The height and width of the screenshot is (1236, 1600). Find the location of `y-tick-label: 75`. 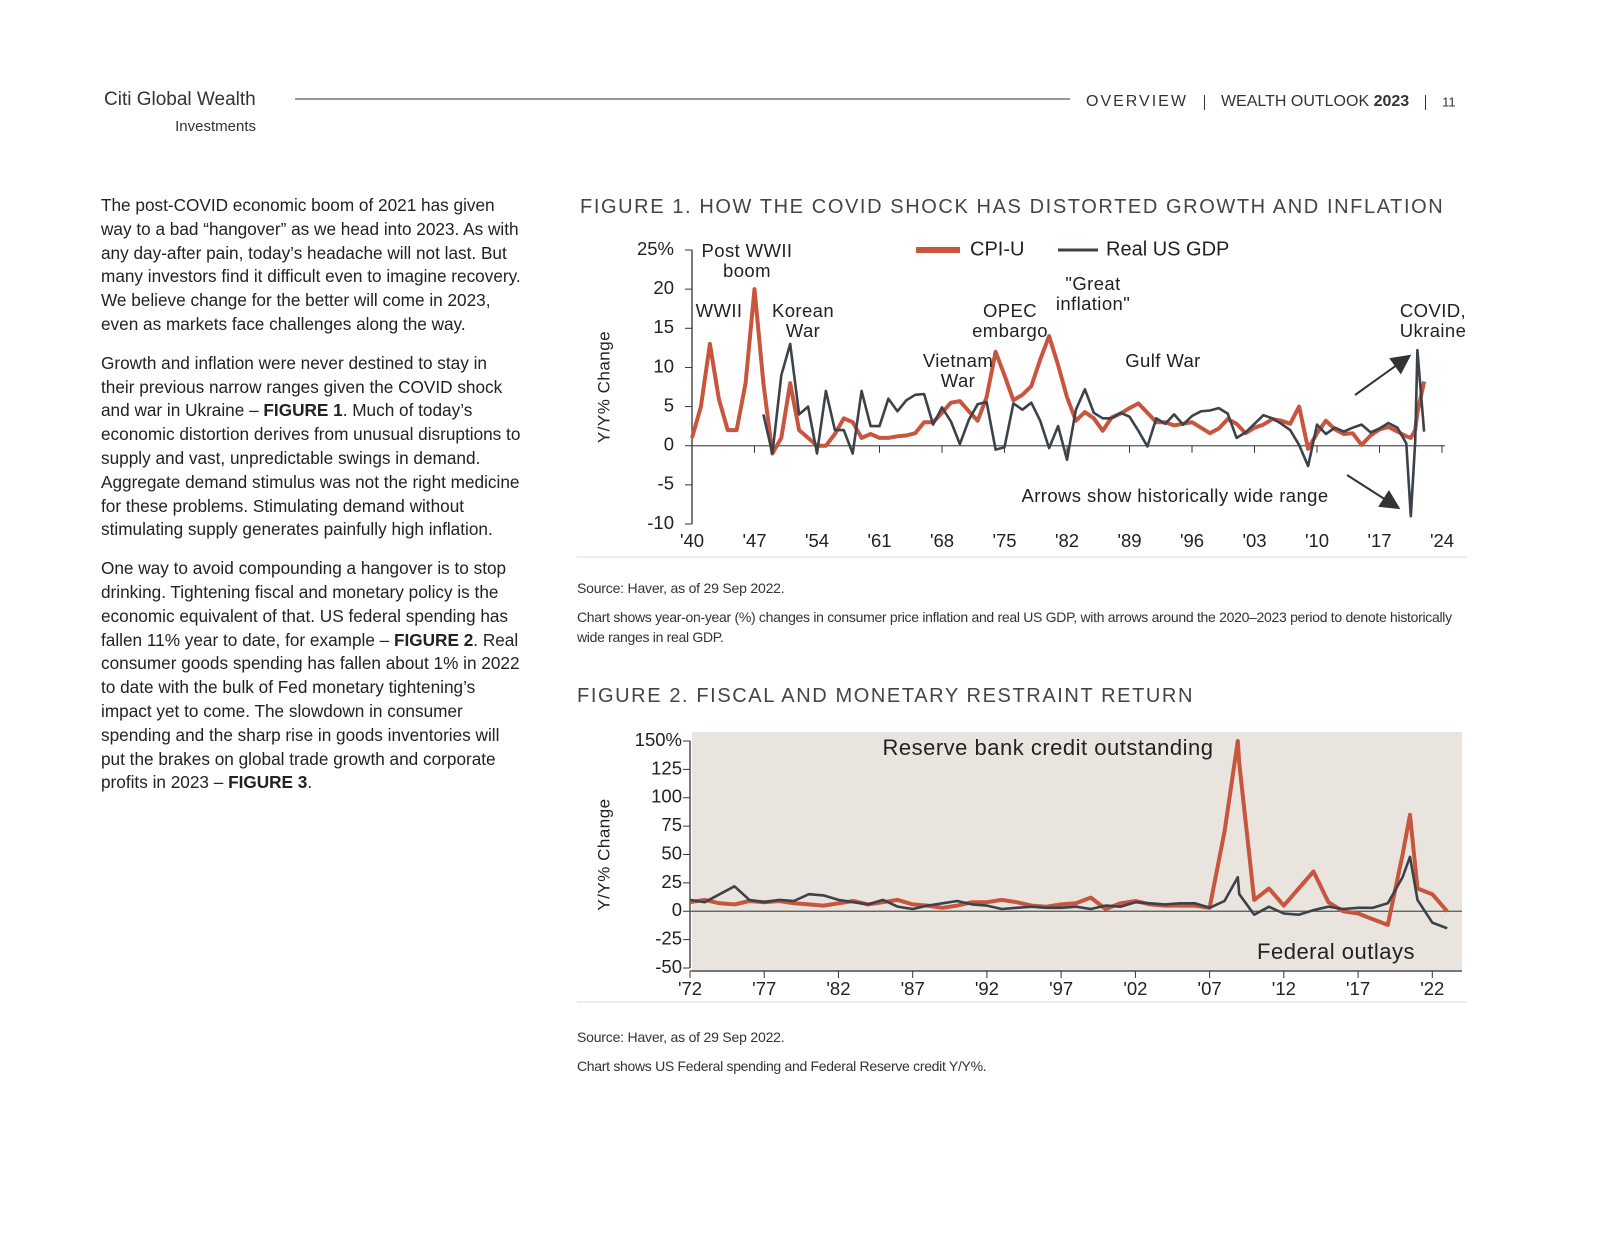

y-tick-label: 75 is located at coordinates (671, 824).